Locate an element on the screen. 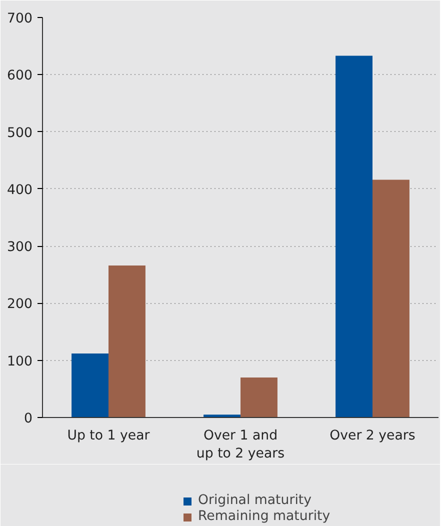 Image resolution: width=443 pixels, height=526 pixels. y-tick-label: 200 is located at coordinates (20, 304).